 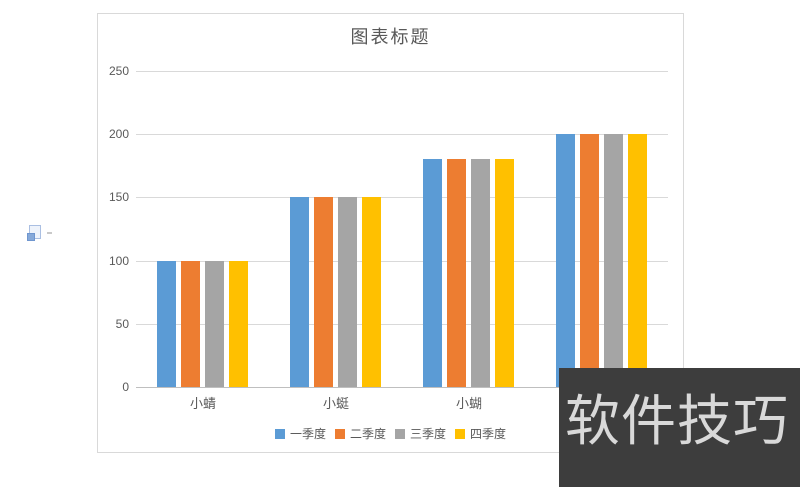 I want to click on bar-series3-cat2, so click(x=347, y=292).